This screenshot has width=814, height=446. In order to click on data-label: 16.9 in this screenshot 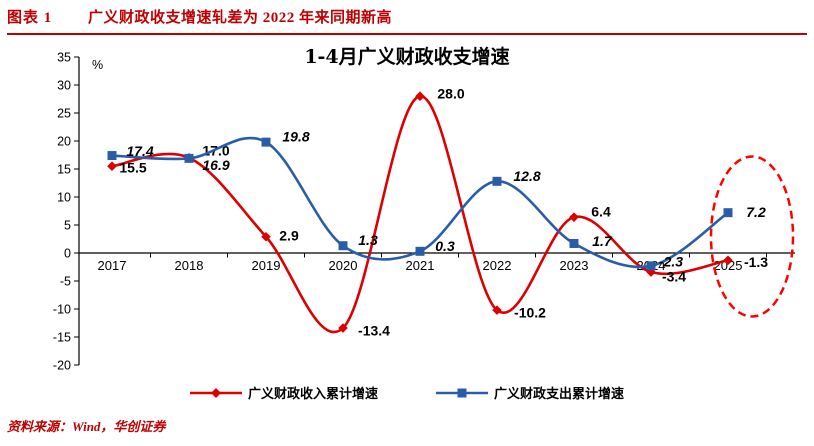, I will do `click(215, 165)`.